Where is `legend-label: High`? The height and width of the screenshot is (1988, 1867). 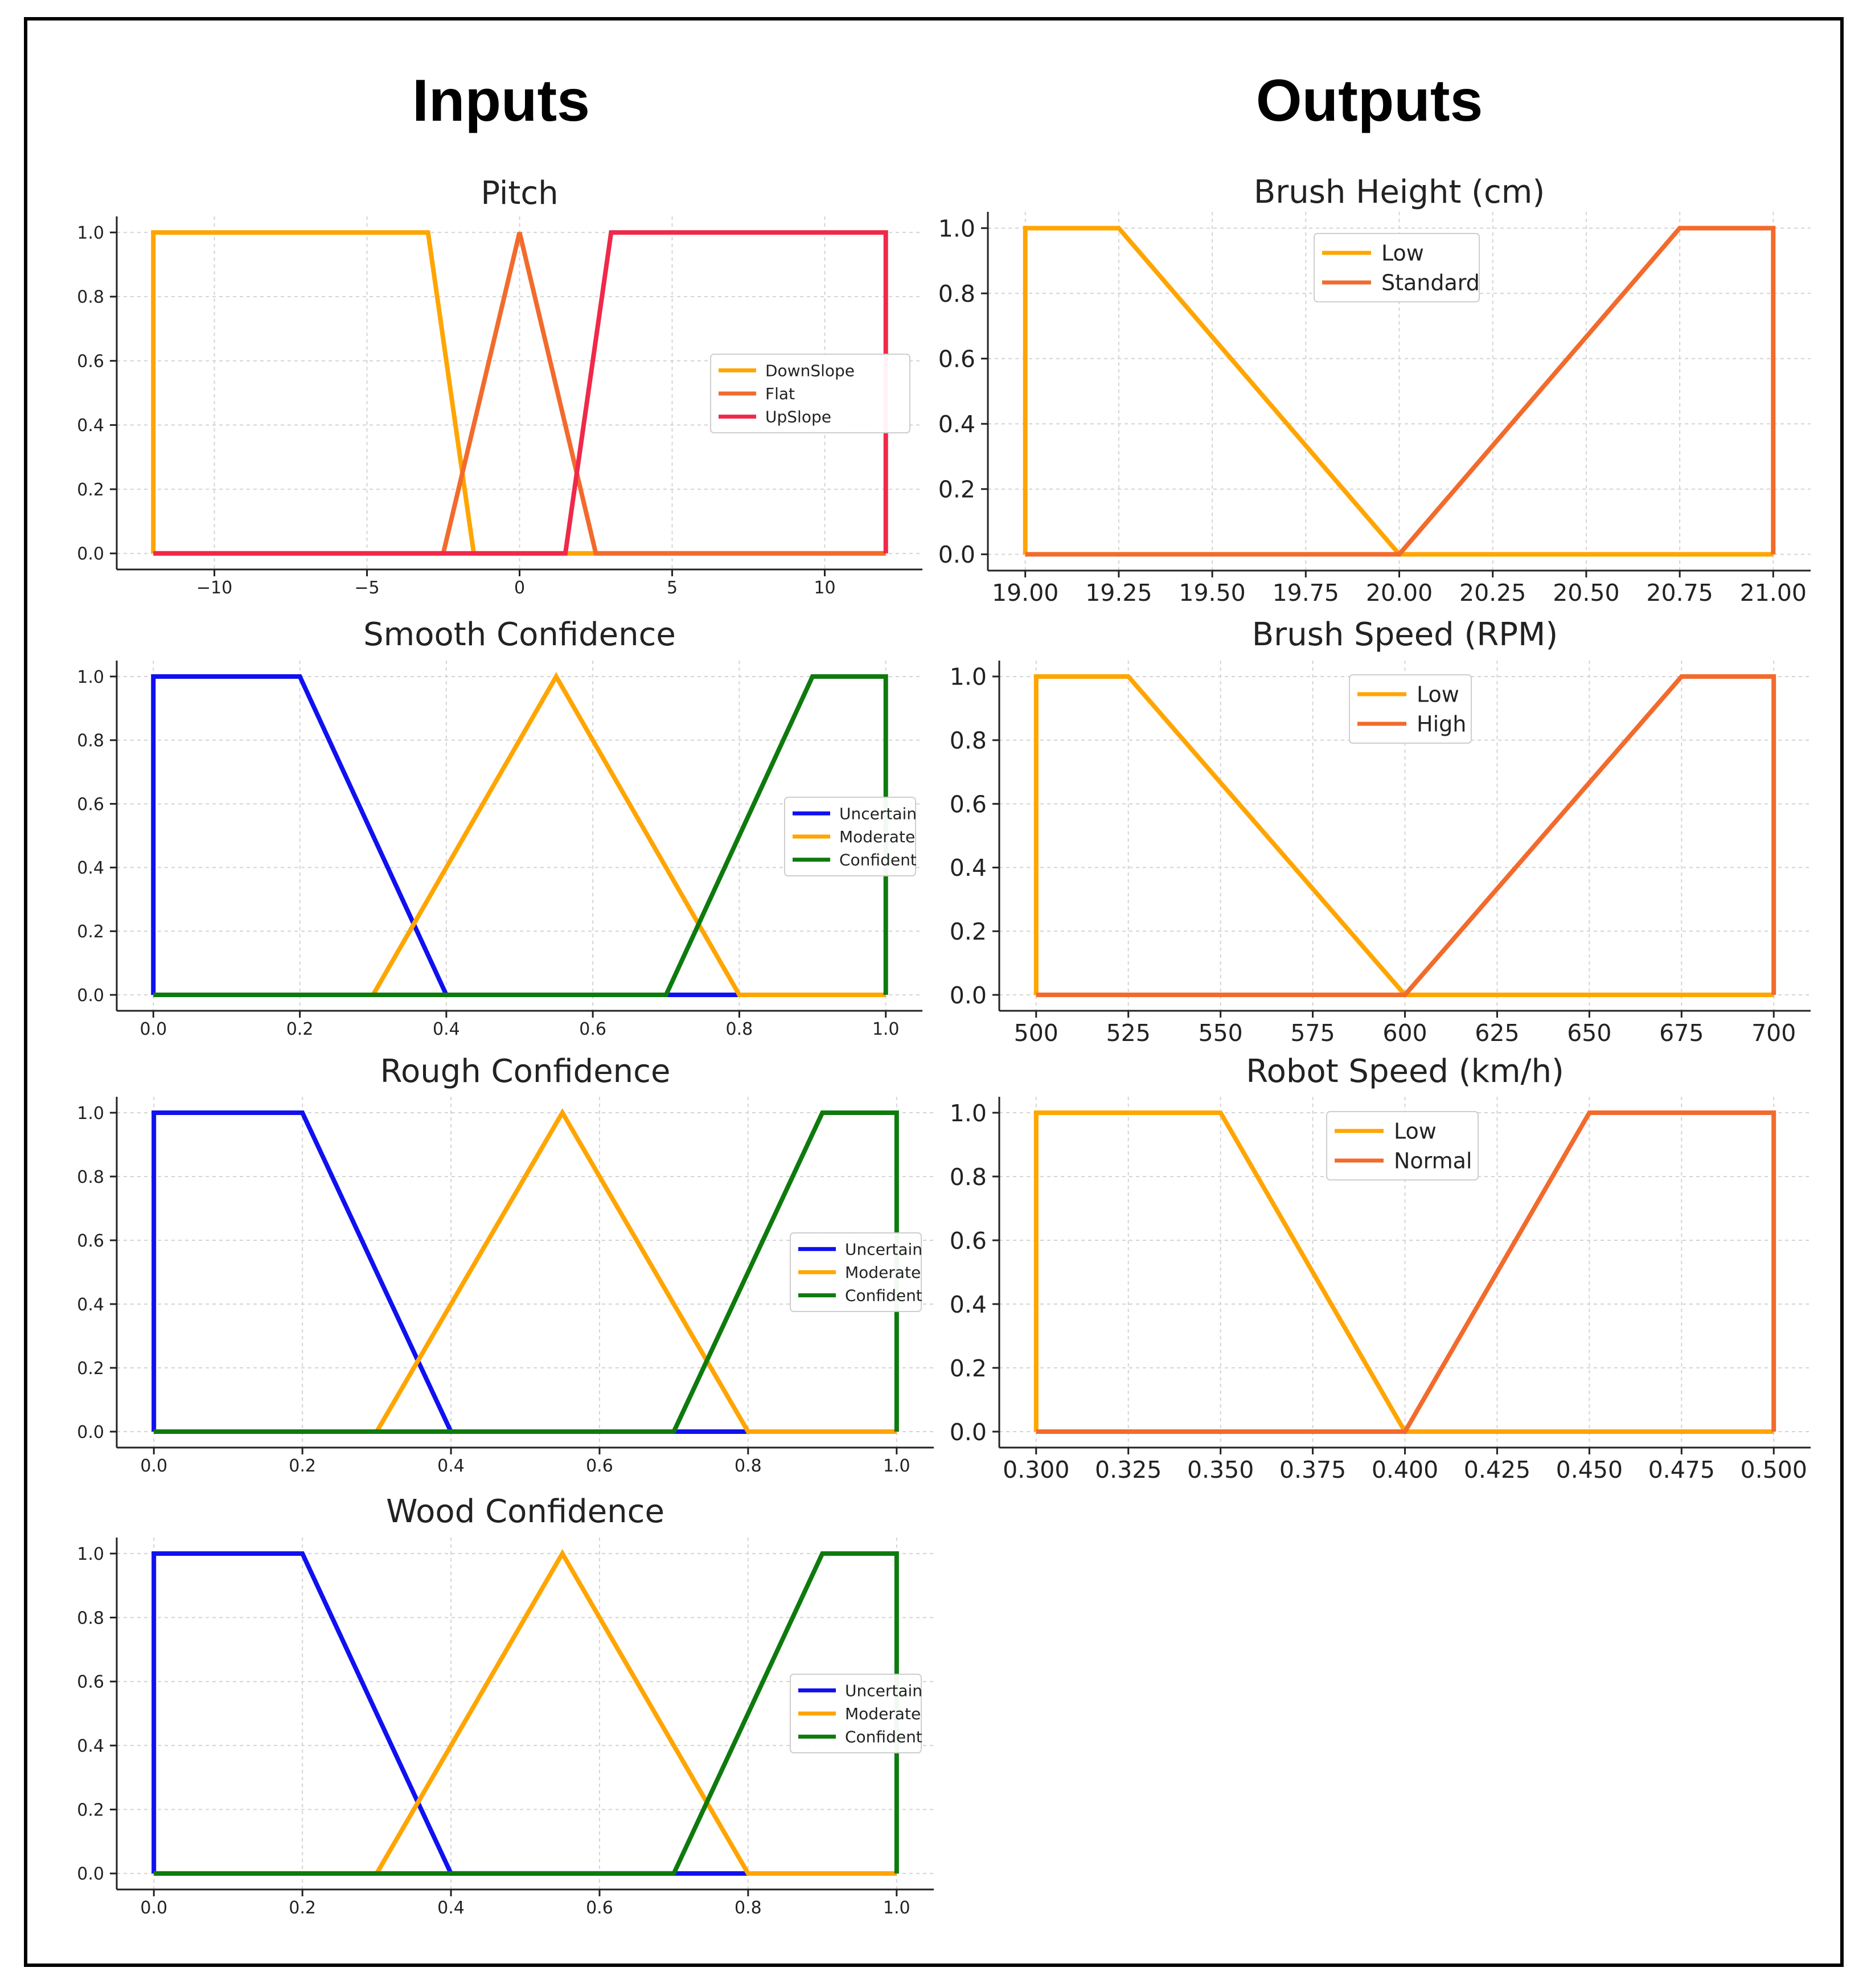
legend-label: High is located at coordinates (1441, 724).